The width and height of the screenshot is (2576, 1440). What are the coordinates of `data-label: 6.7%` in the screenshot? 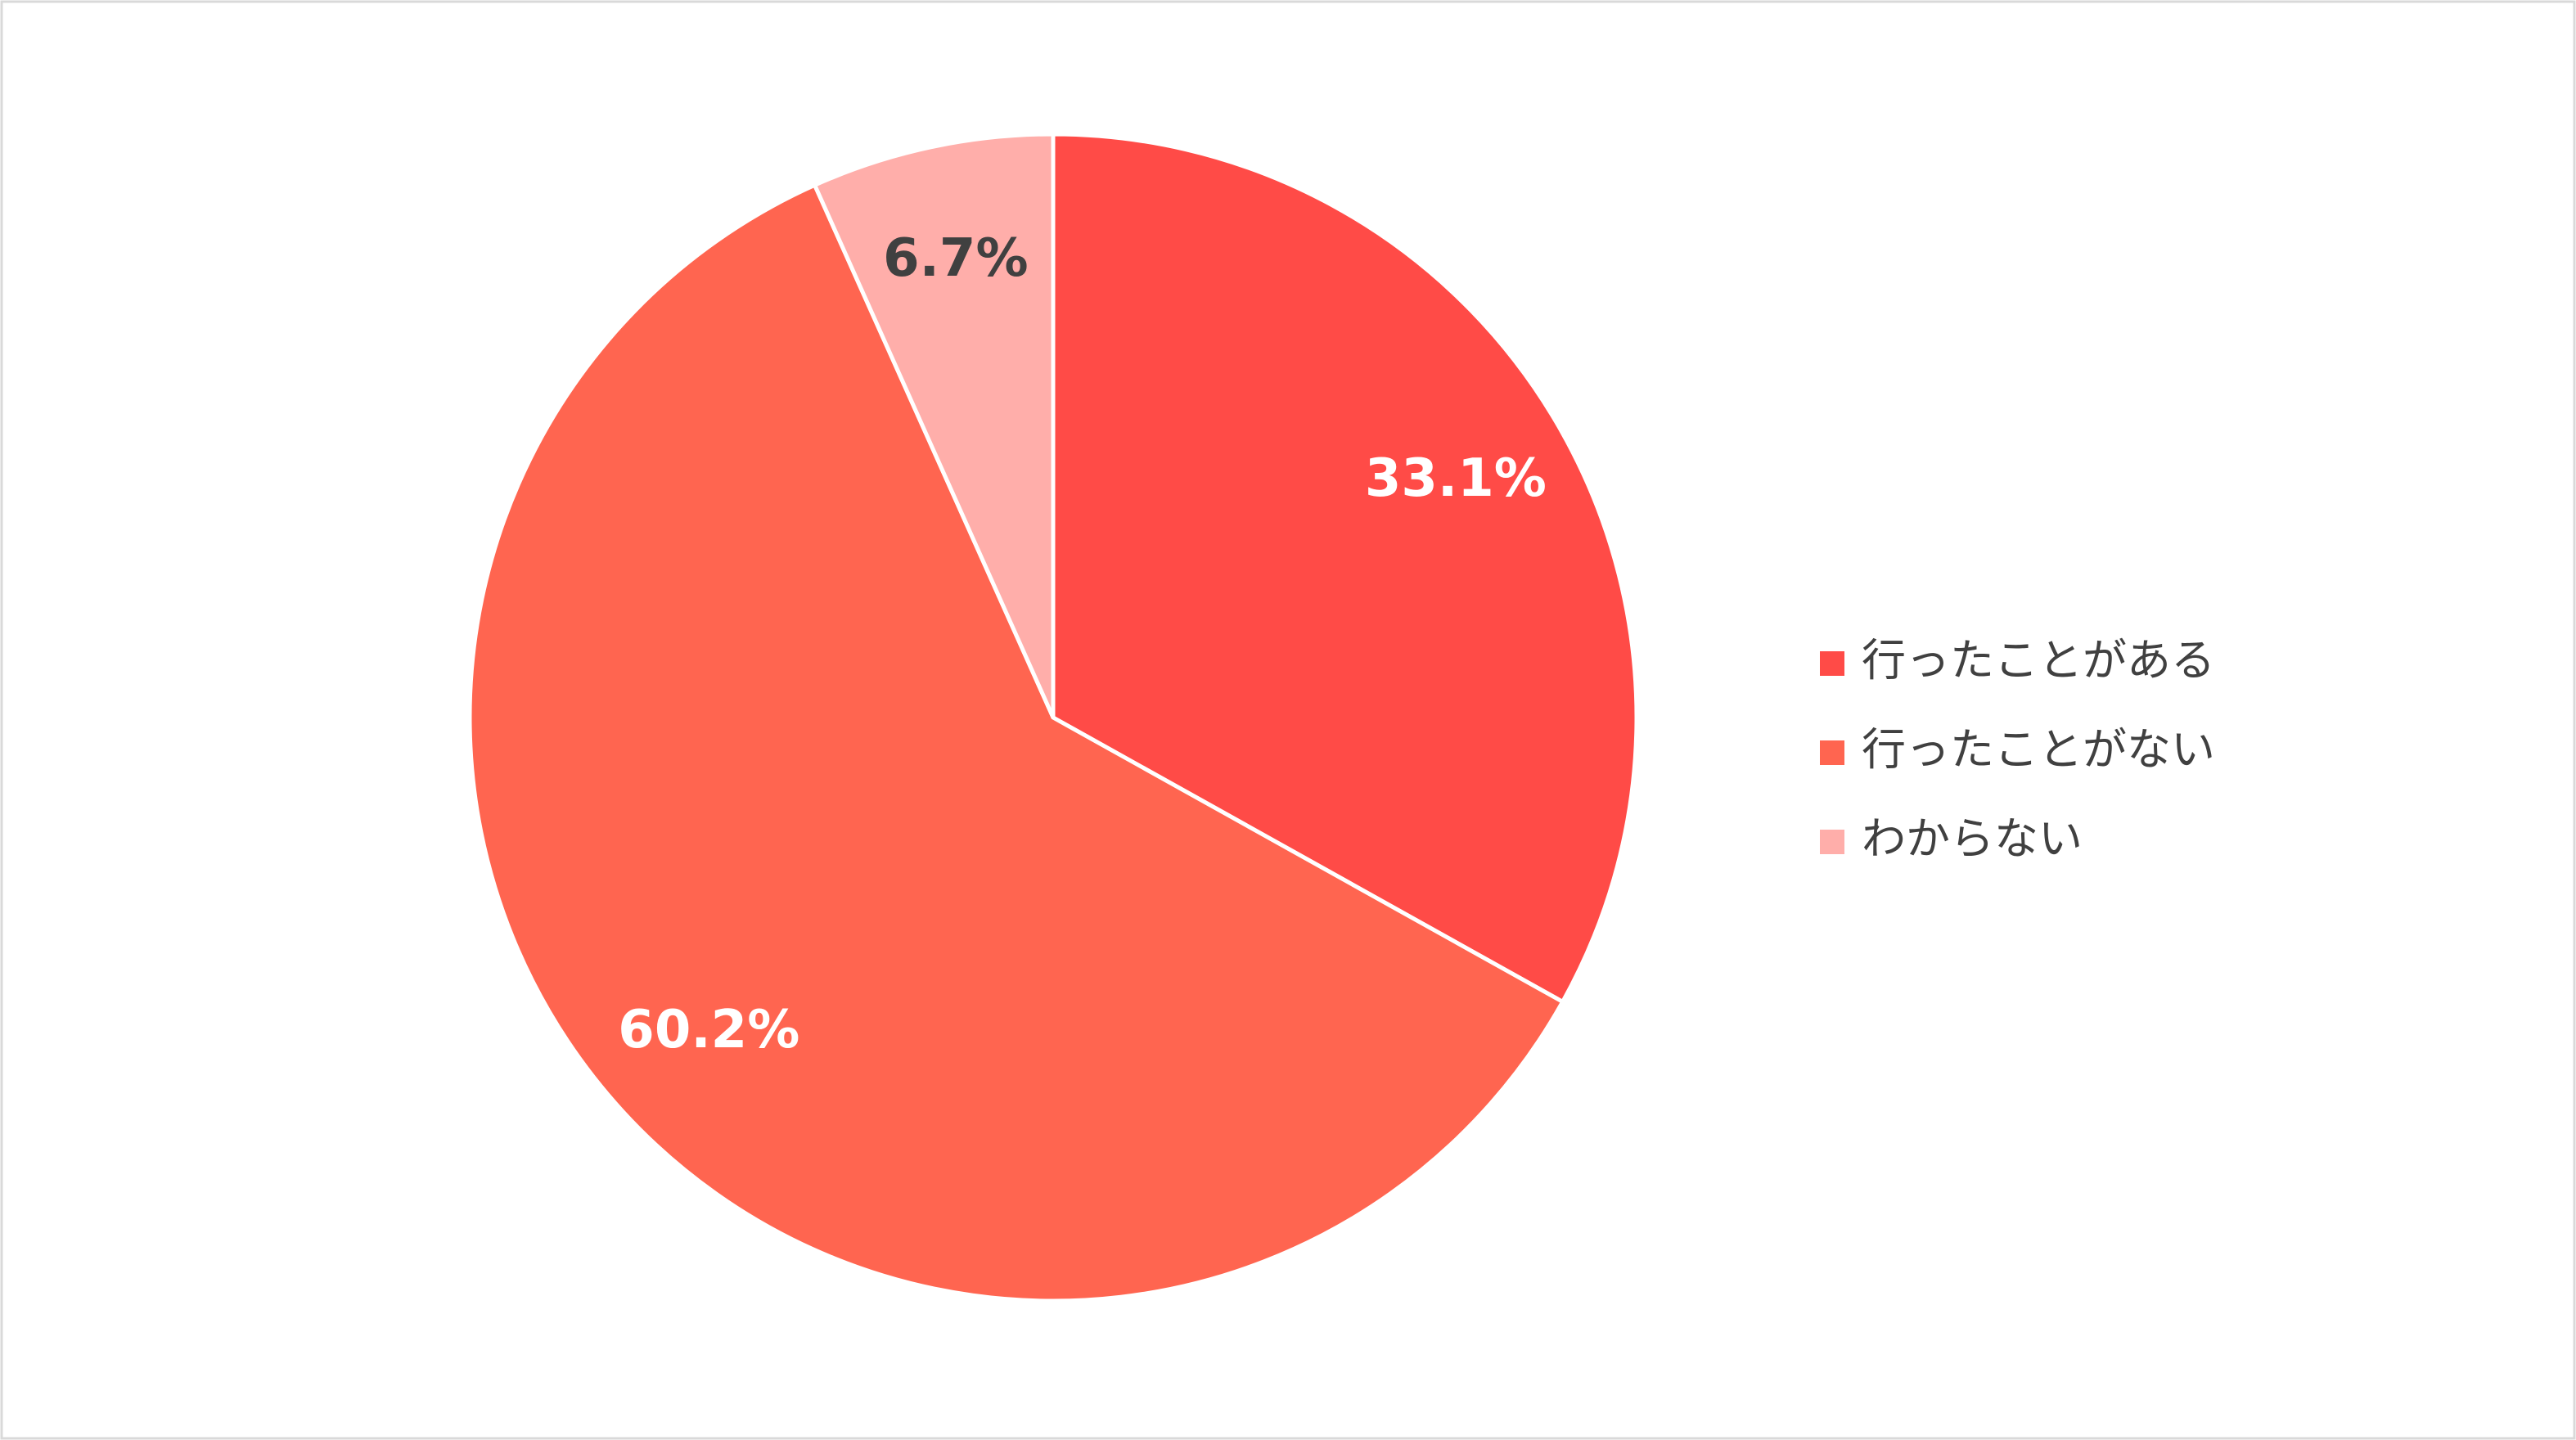 It's located at (956, 258).